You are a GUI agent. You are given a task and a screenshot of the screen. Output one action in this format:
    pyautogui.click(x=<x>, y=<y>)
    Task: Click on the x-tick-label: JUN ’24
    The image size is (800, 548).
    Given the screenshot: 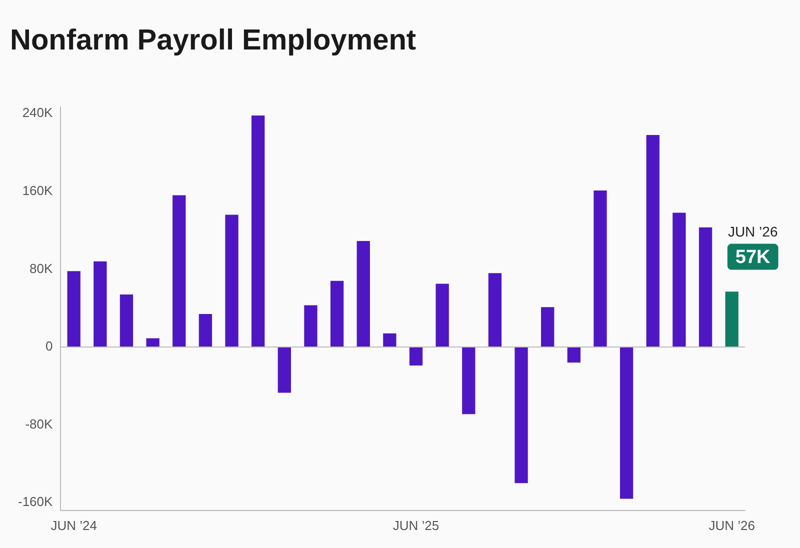 What is the action you would take?
    pyautogui.click(x=73, y=525)
    